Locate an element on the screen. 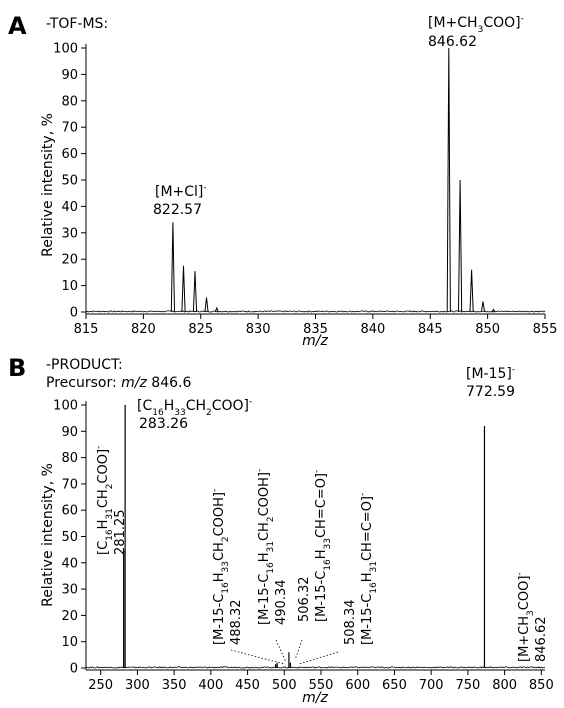 This screenshot has height=708, width=564. panel-b-label-506: 506.32 [M-15-C16H33CH=C=O]- is located at coordinates (315, 546).